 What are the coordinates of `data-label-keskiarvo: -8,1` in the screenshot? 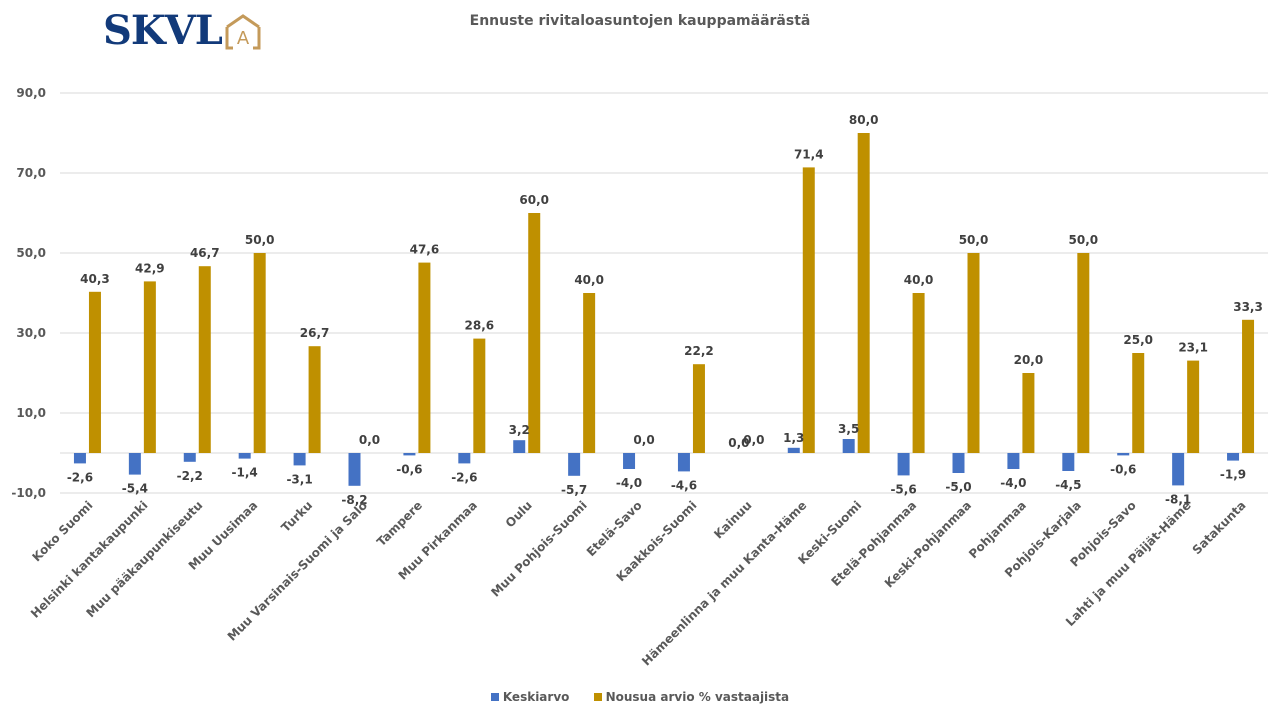 It's located at (1178, 499).